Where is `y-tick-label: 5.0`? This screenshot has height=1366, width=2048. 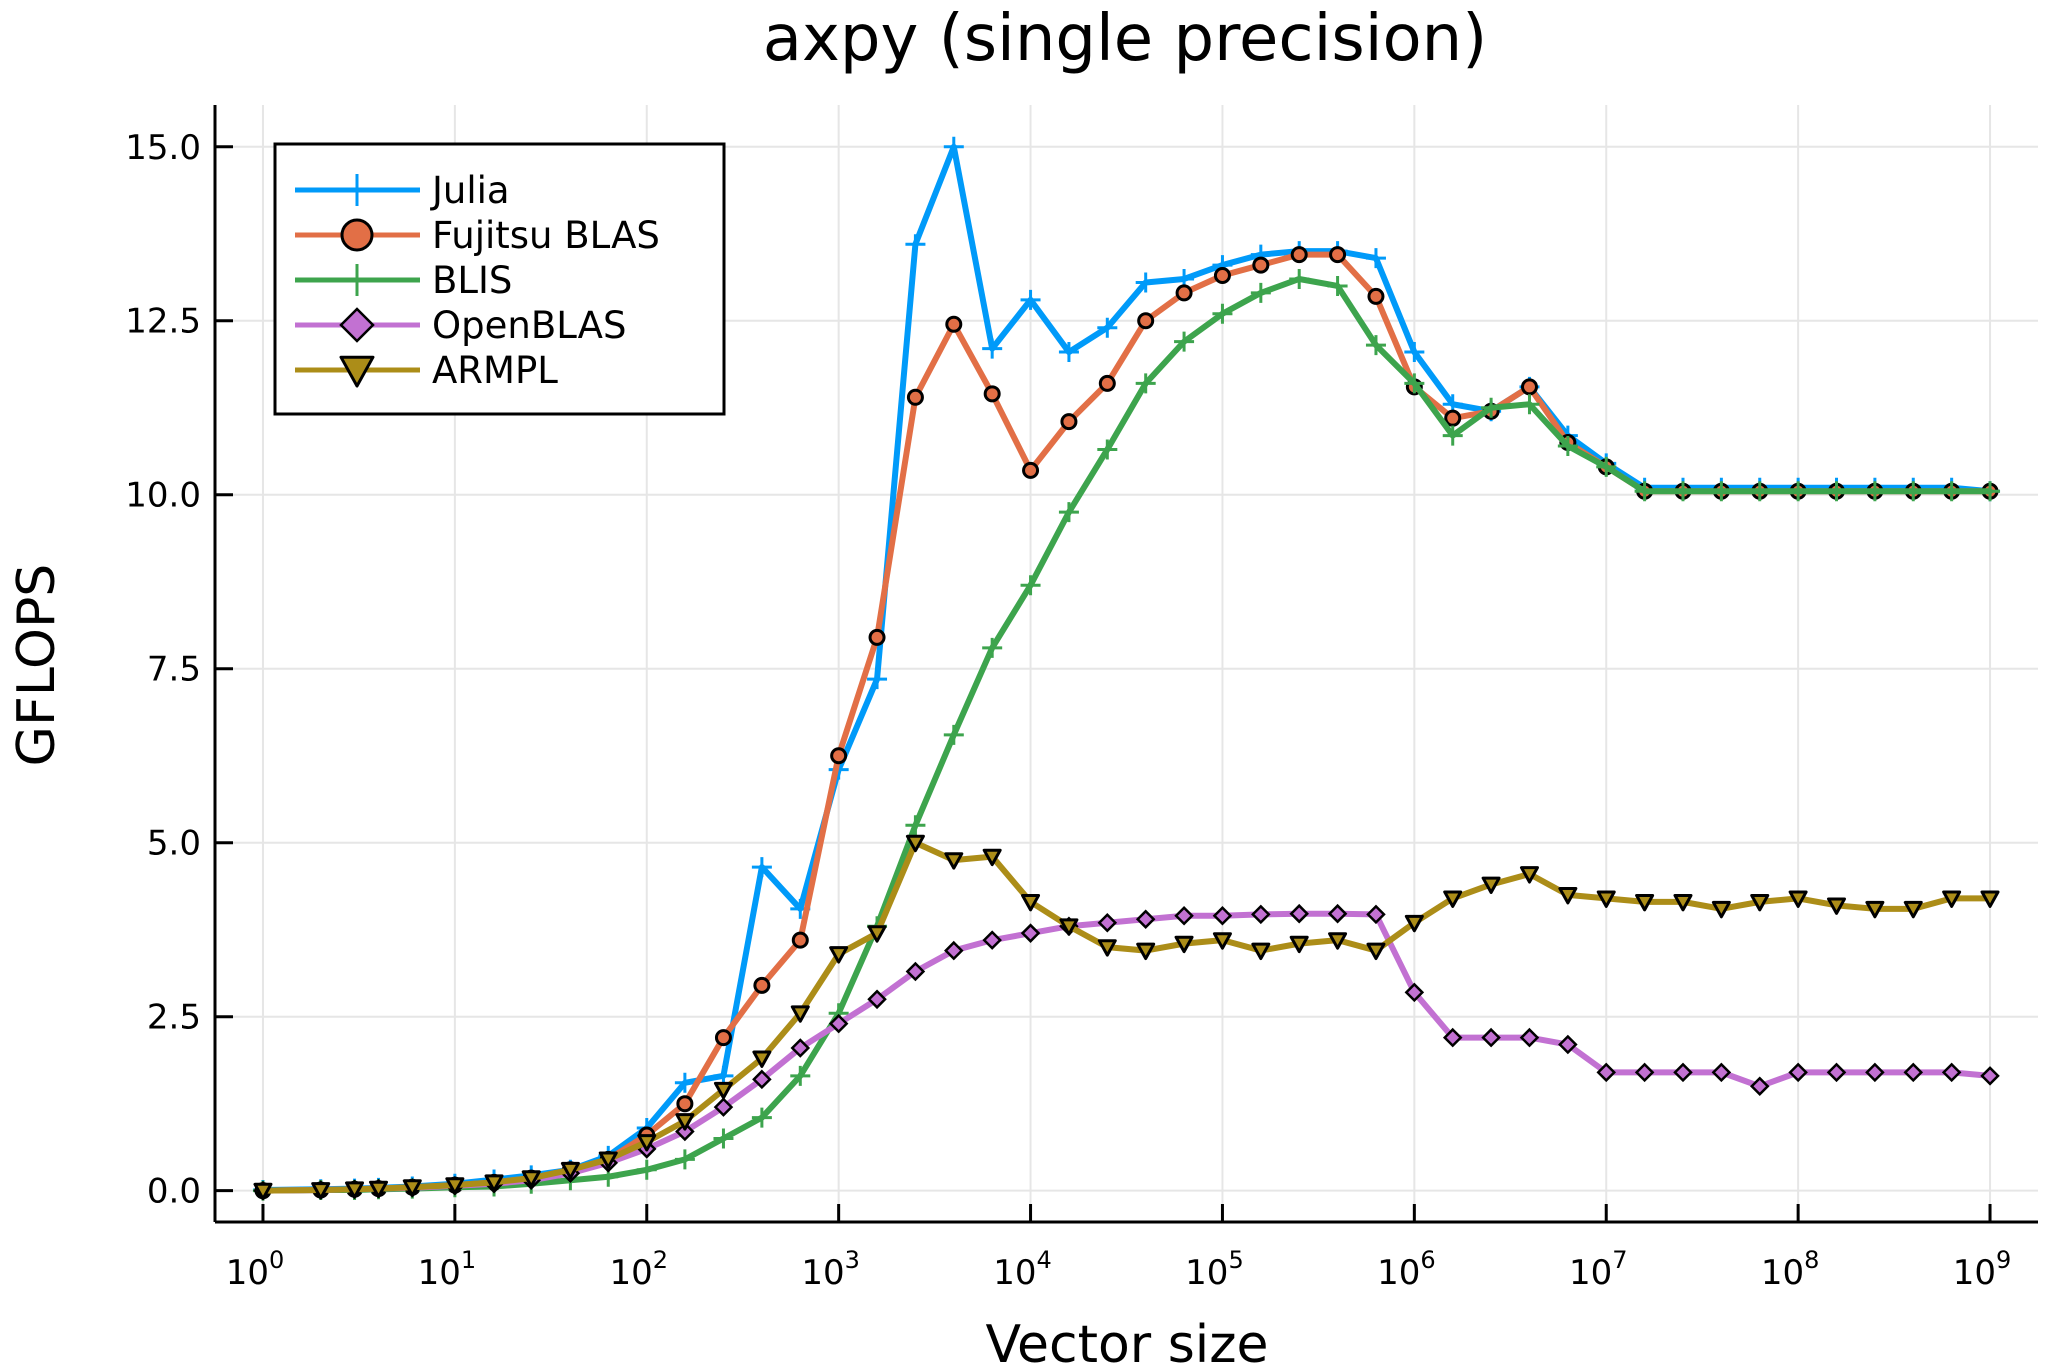 y-tick-label: 5.0 is located at coordinates (174, 844).